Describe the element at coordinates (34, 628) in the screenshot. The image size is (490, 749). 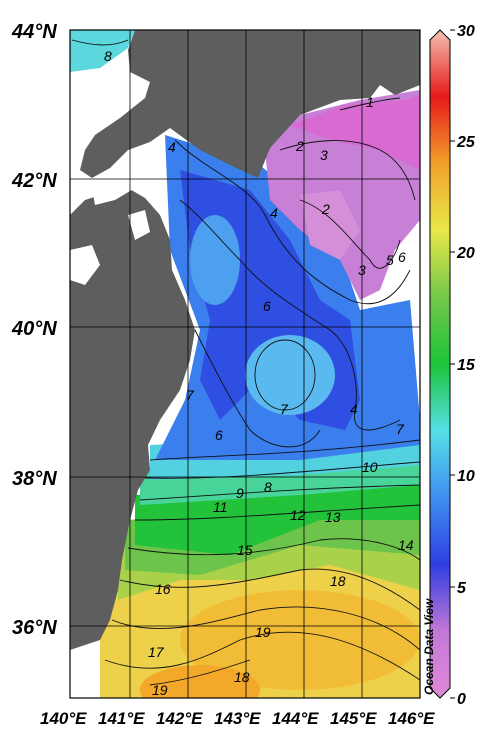
I see `lat-label: 36°N` at that location.